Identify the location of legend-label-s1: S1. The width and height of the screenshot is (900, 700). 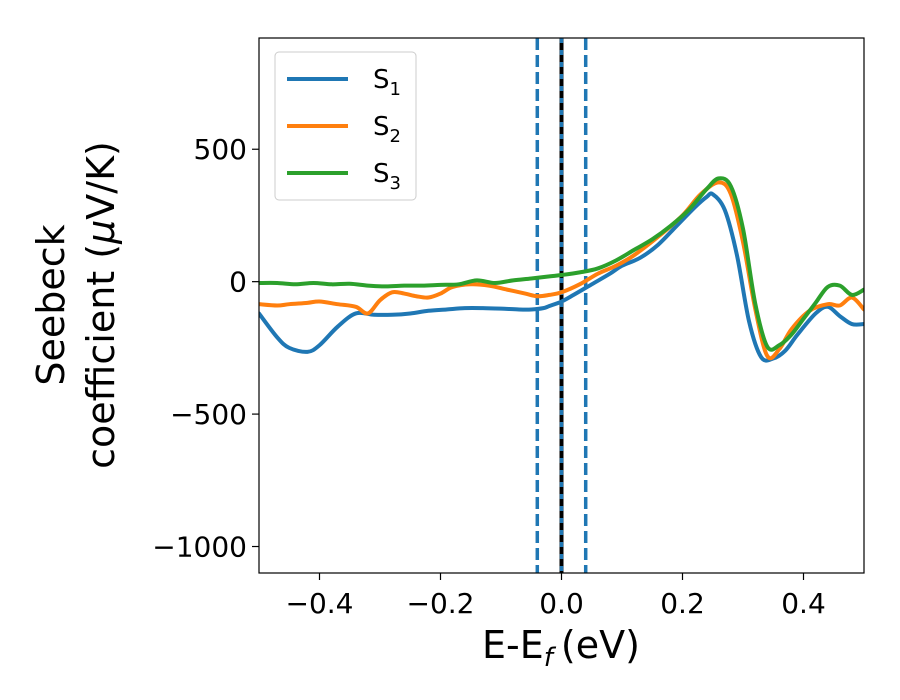
(387, 82).